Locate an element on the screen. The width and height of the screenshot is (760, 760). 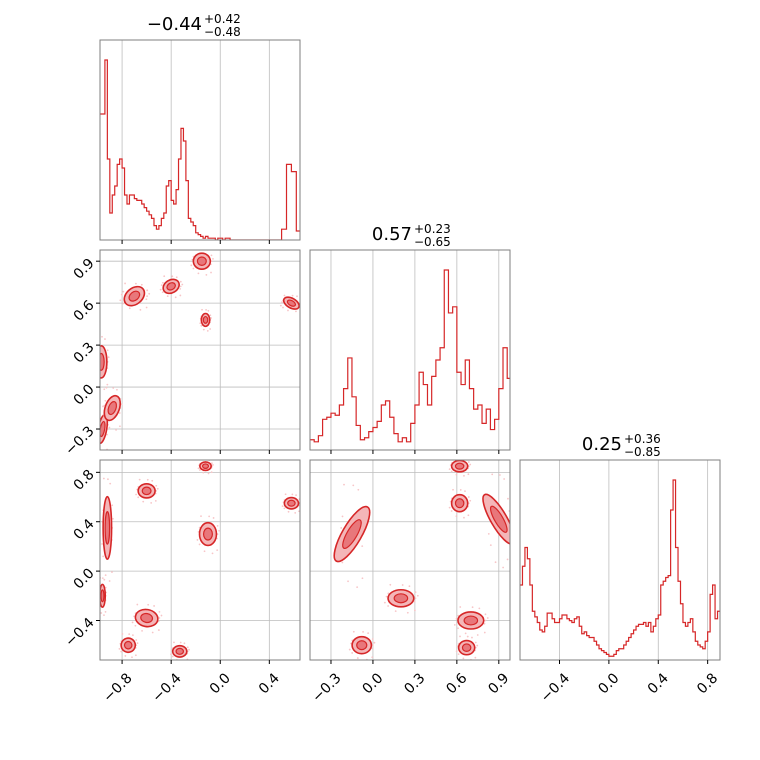
x-tick-label: −0.4 is located at coordinates (555, 687).